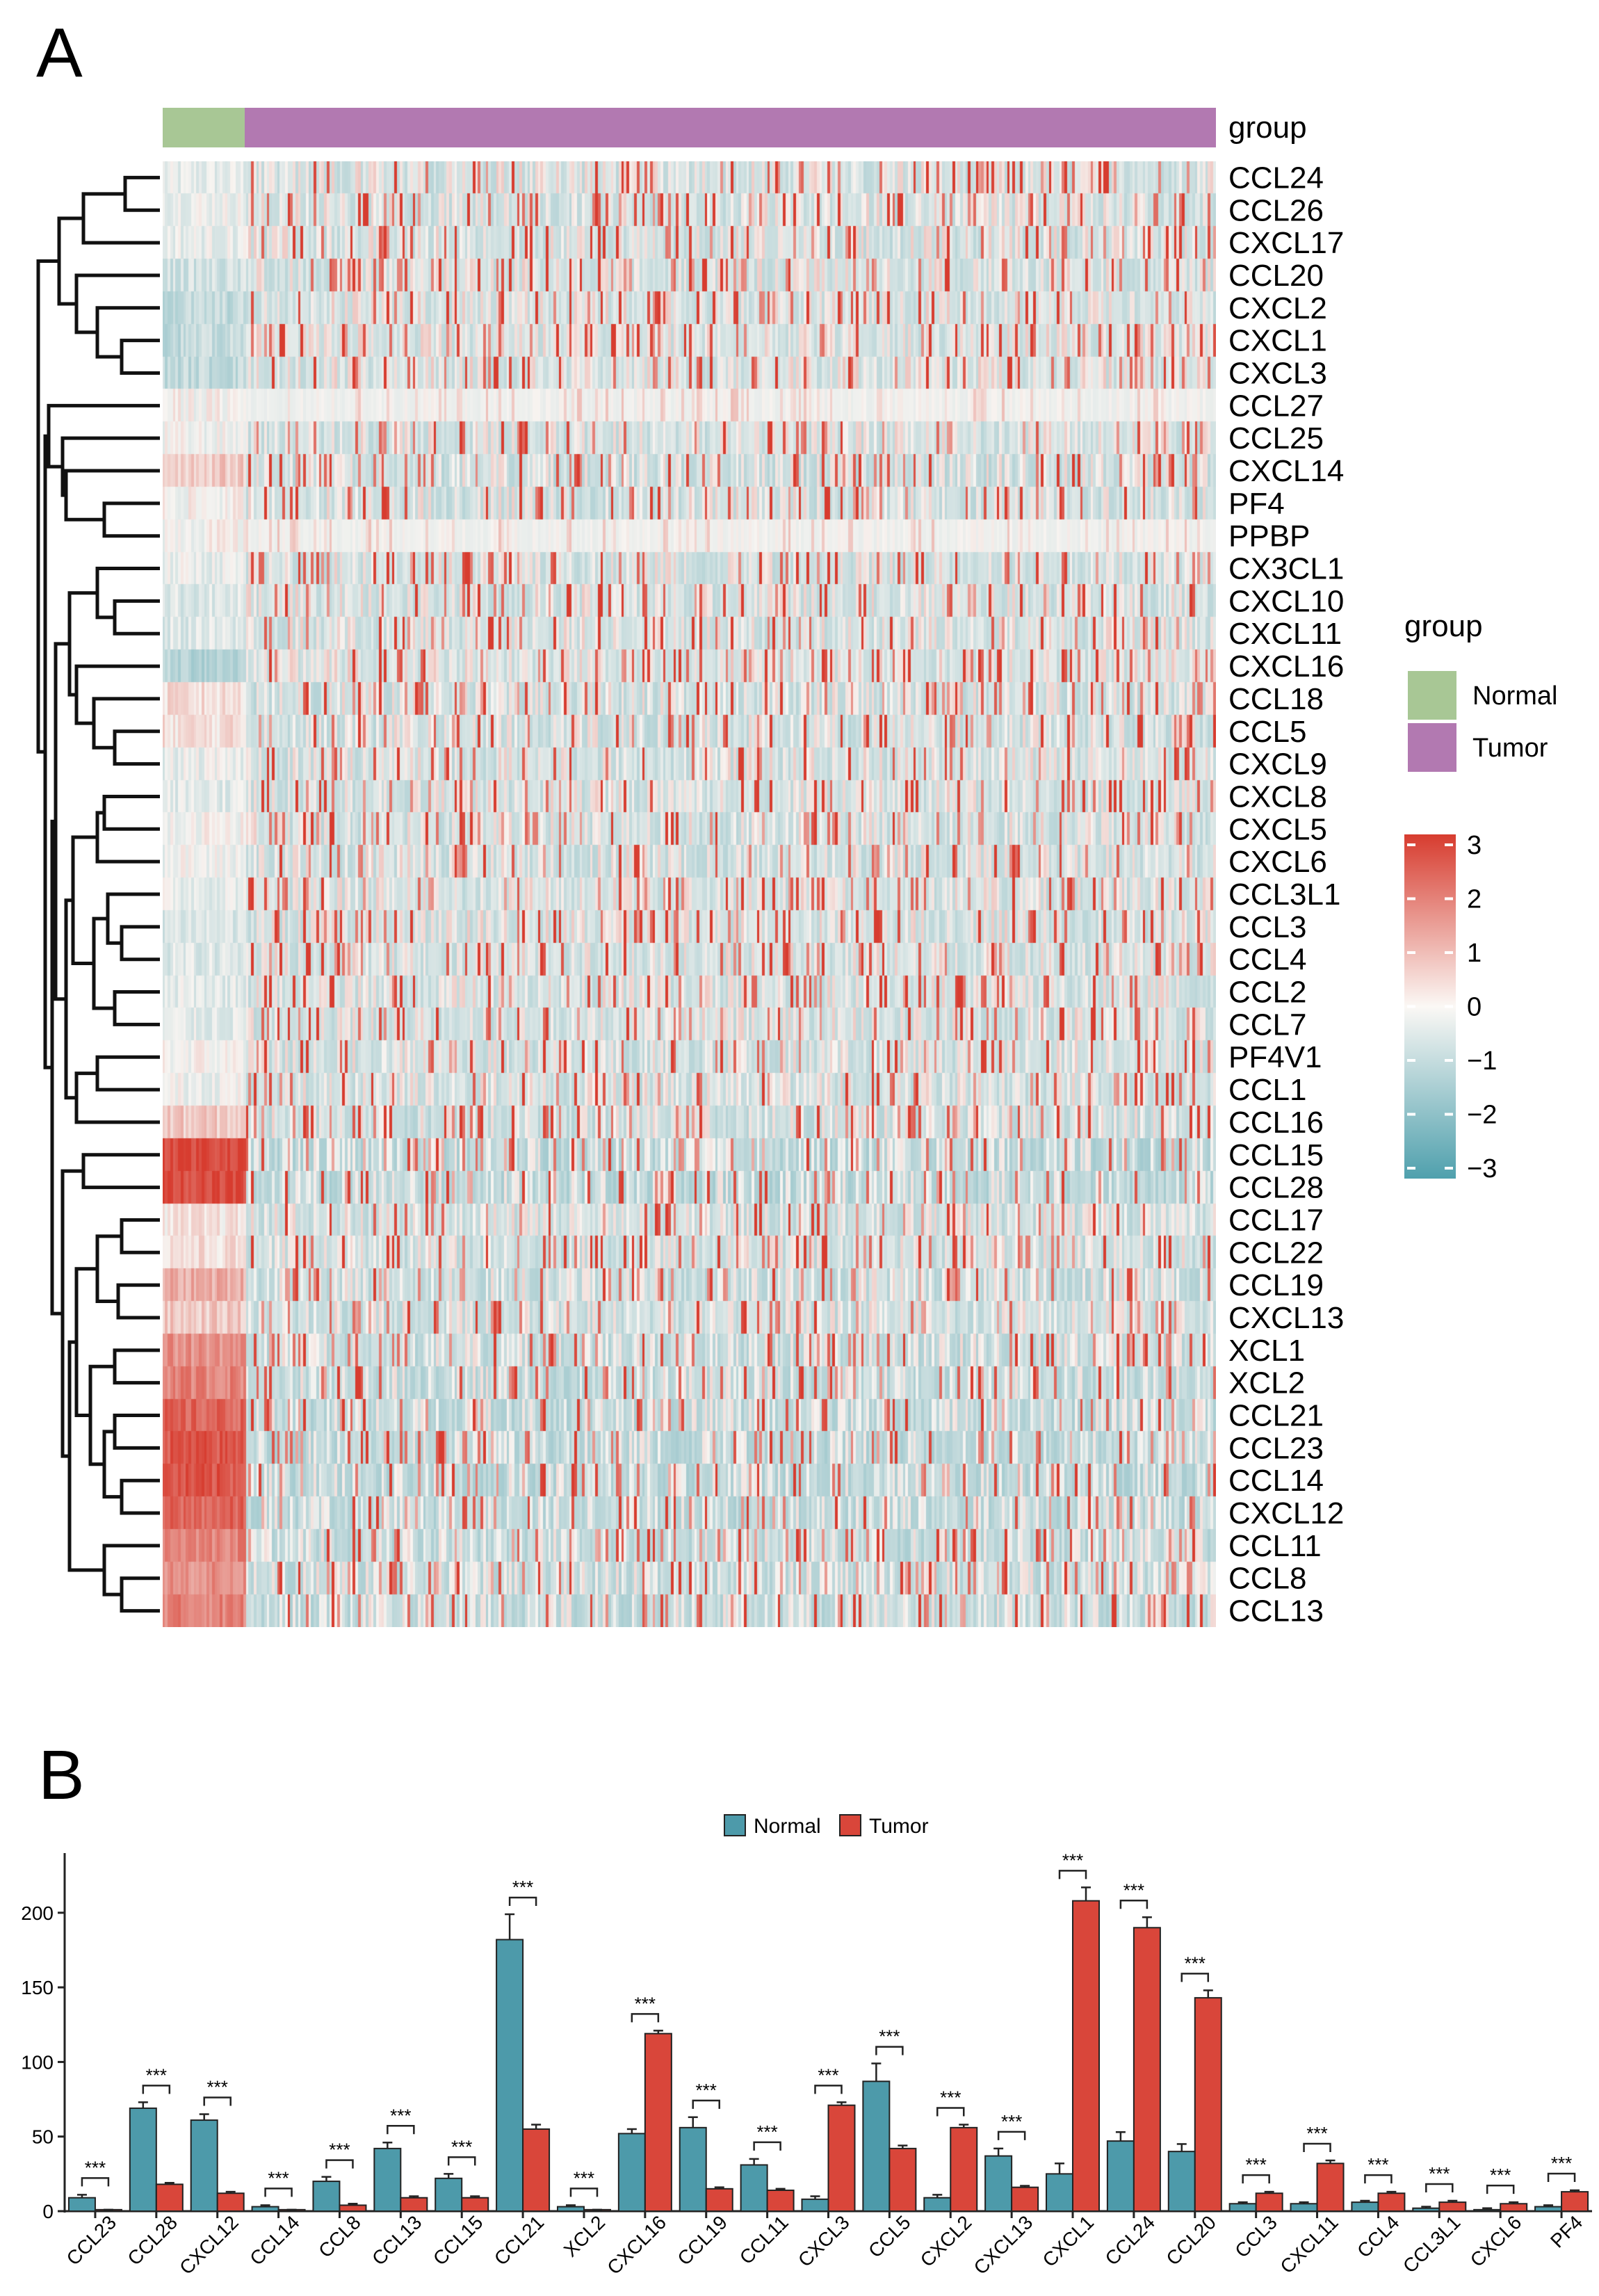  What do you see at coordinates (475, 2204) in the screenshot?
I see `bar-tumor-ccl15` at bounding box center [475, 2204].